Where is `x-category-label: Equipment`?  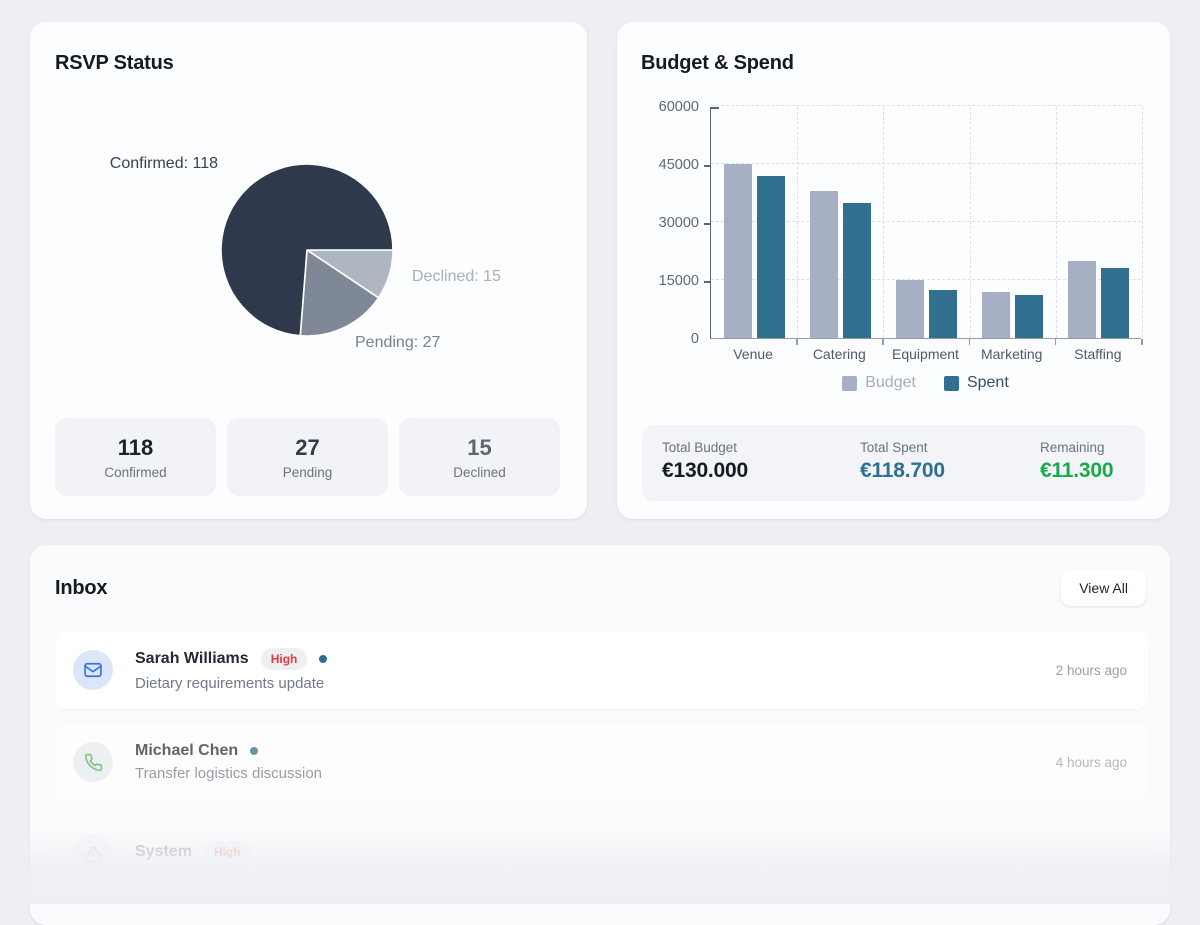 x-category-label: Equipment is located at coordinates (925, 354).